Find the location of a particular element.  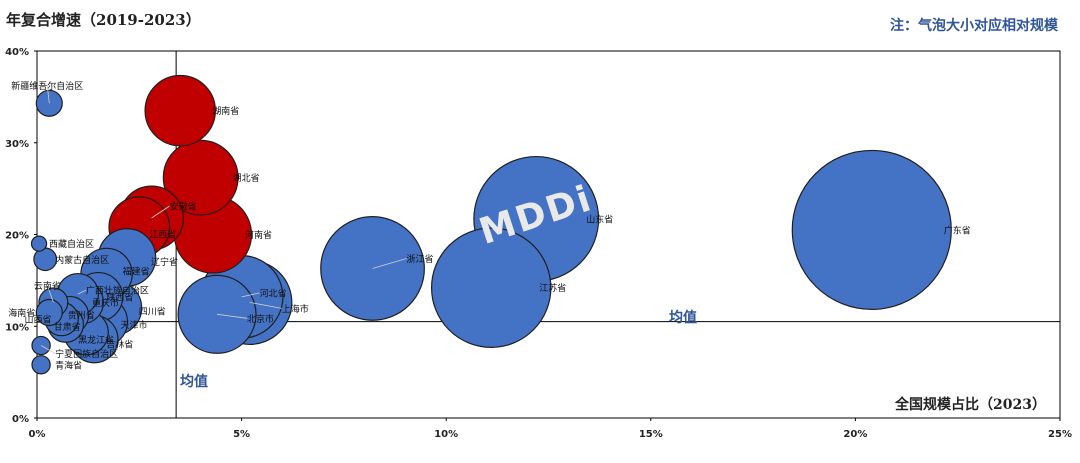

x-tick-label: 15% is located at coordinates (651, 434).